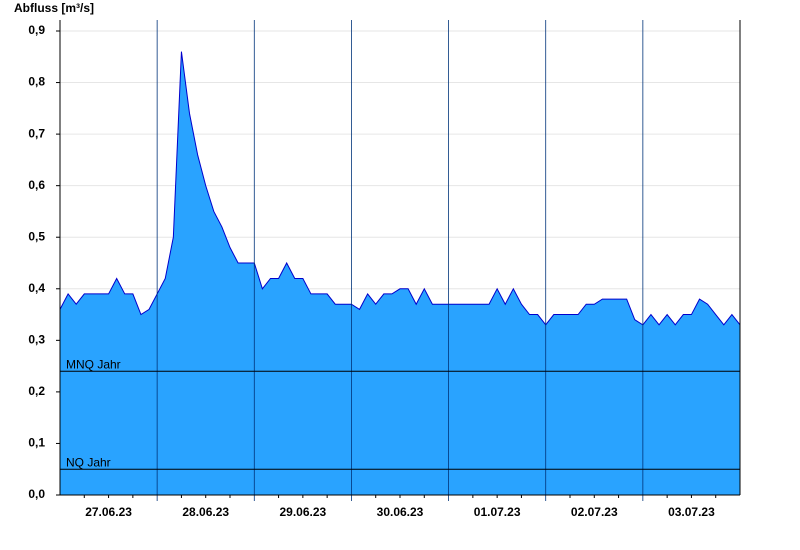 This screenshot has width=800, height=550. I want to click on y-tick-label: 0,6, so click(36, 185).